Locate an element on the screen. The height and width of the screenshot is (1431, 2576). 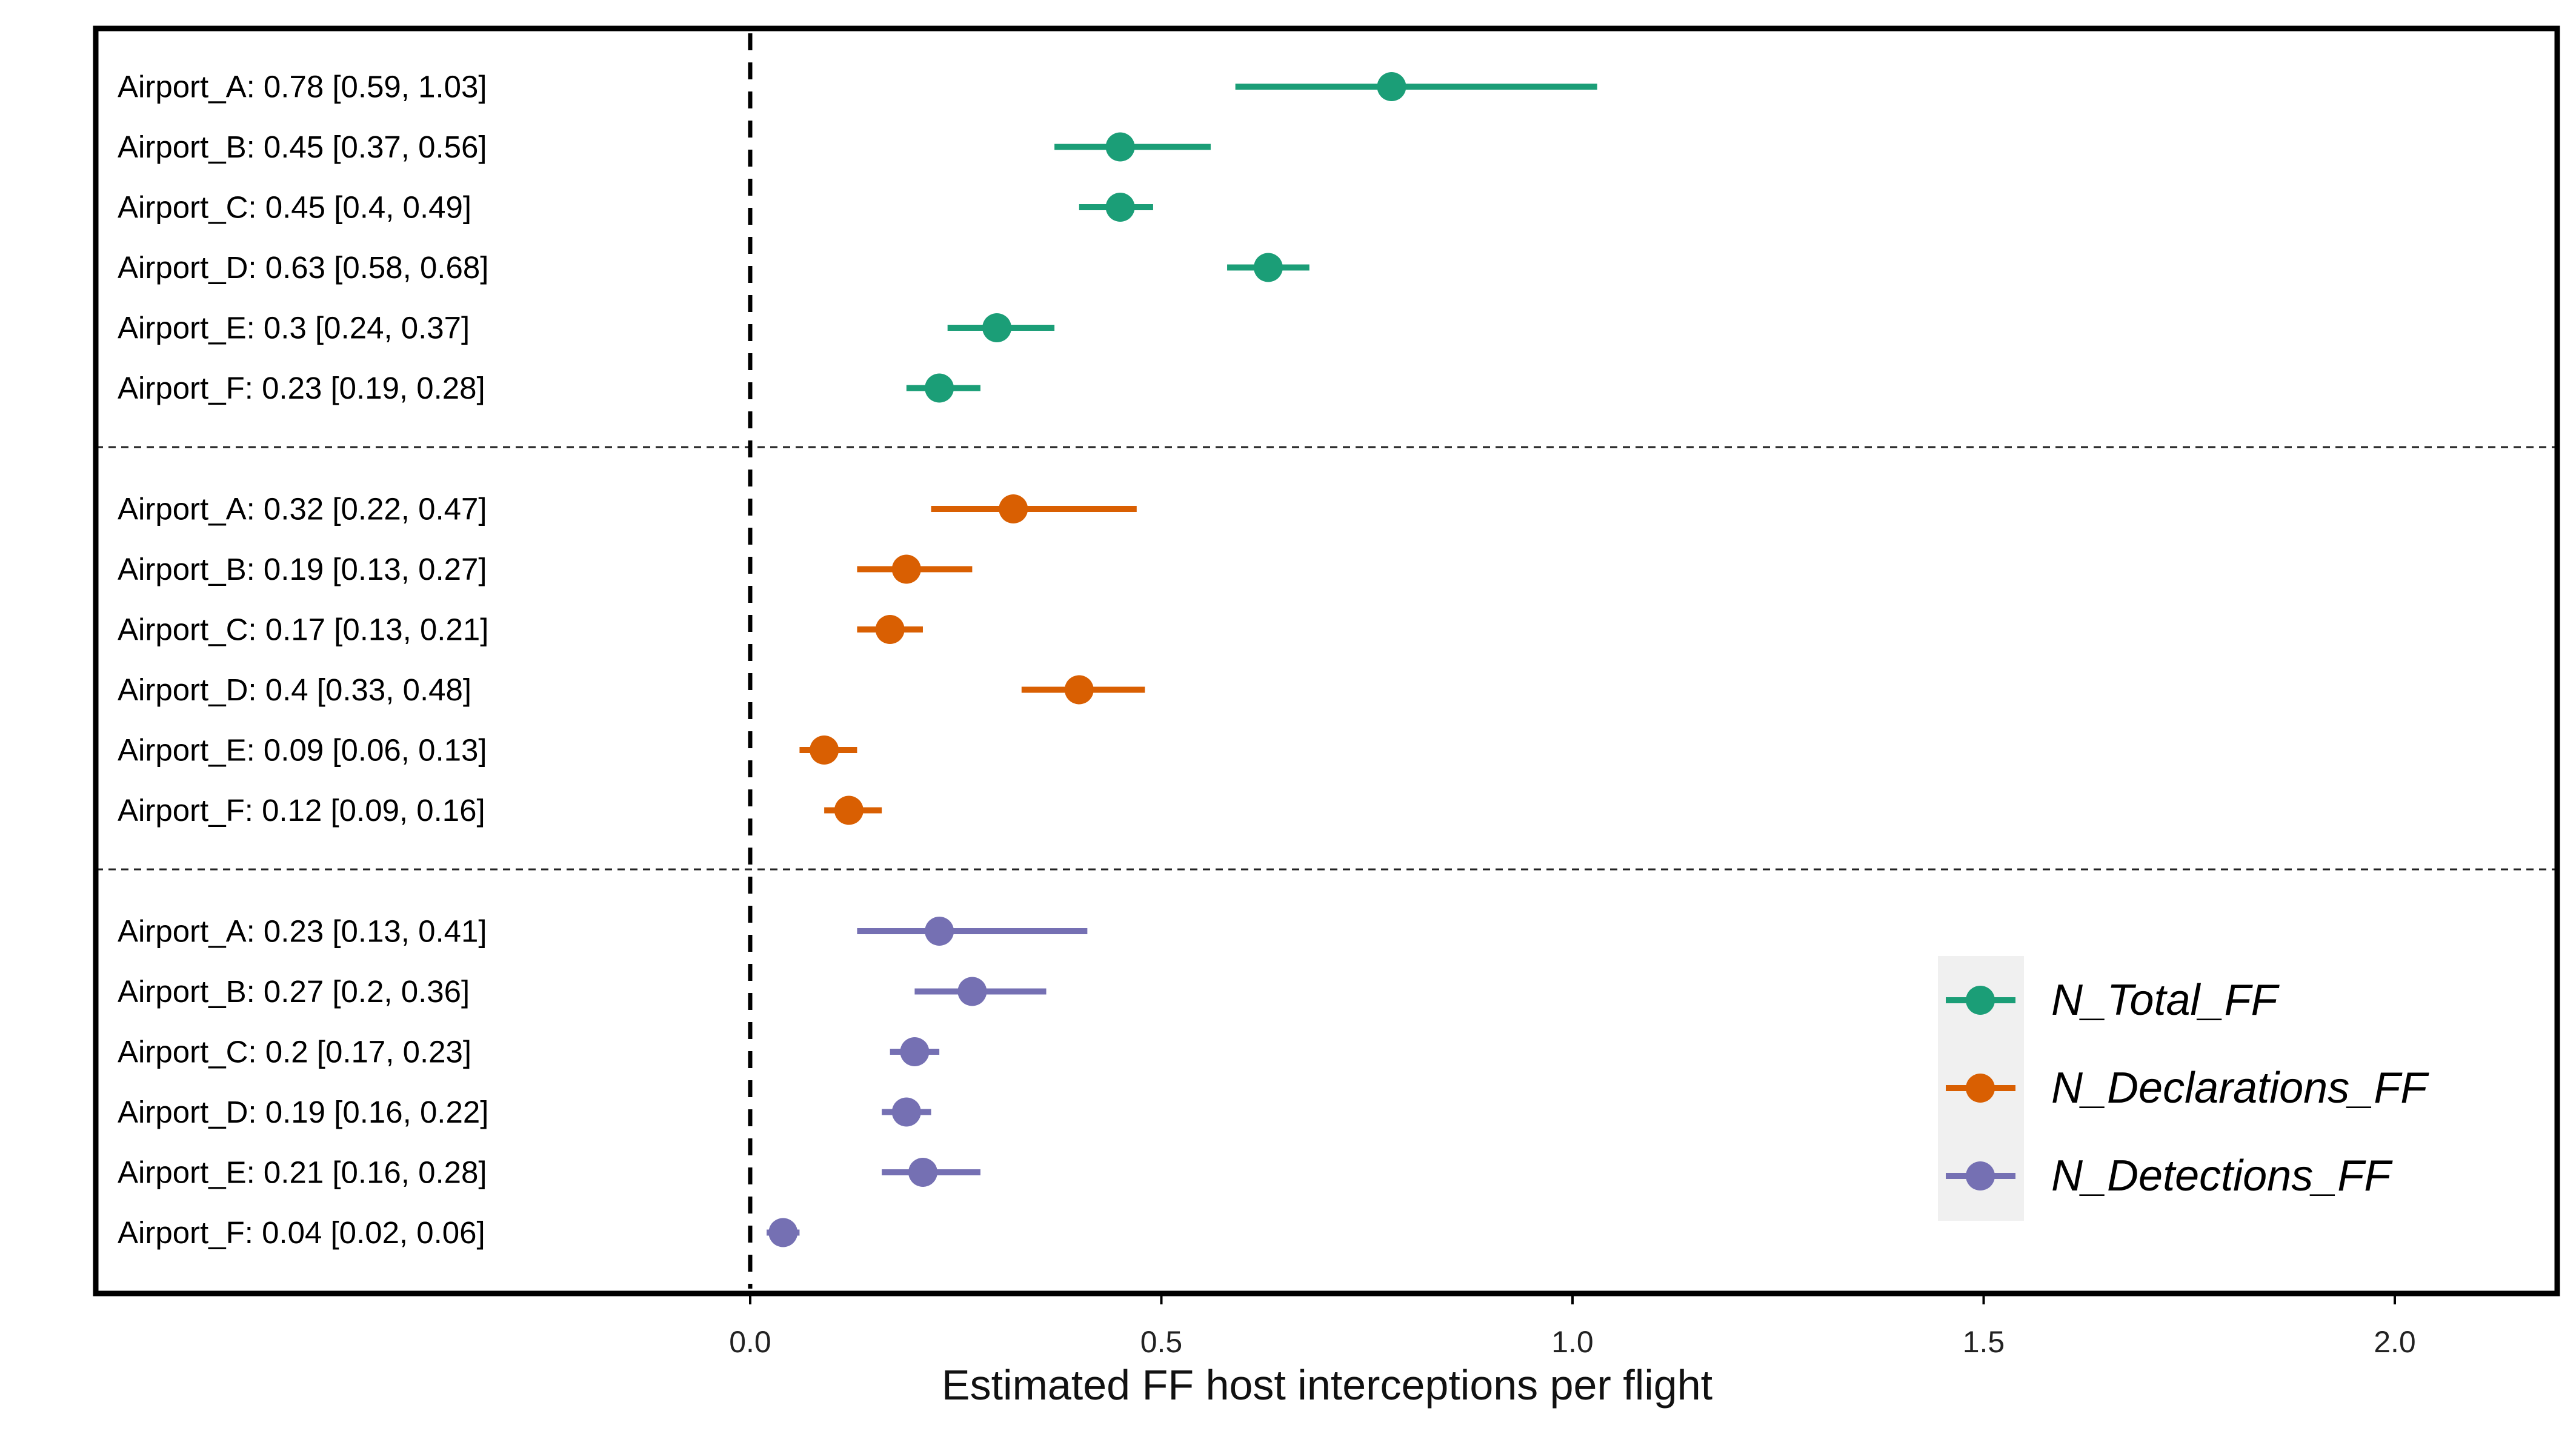
row-N_Detections_FF-Airport_F: Airport_F: 0.04 [0.02, 0.06] is located at coordinates (459, 1232).